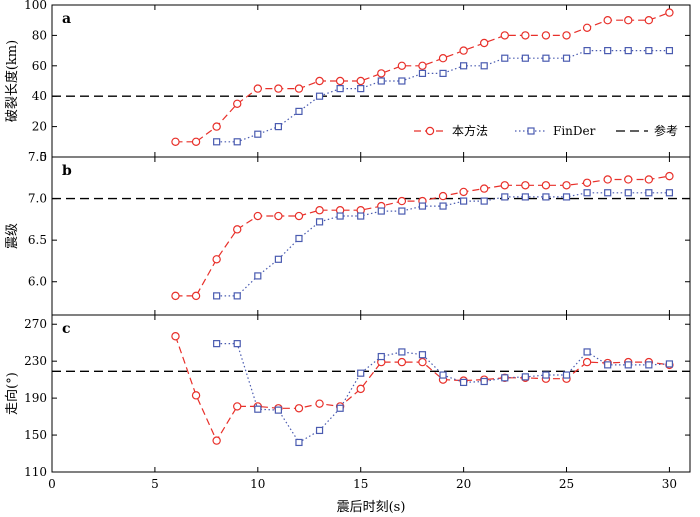 This screenshot has width=700, height=517. Describe the element at coordinates (470, 130) in the screenshot. I see `legend-label-method: 本方法` at that location.